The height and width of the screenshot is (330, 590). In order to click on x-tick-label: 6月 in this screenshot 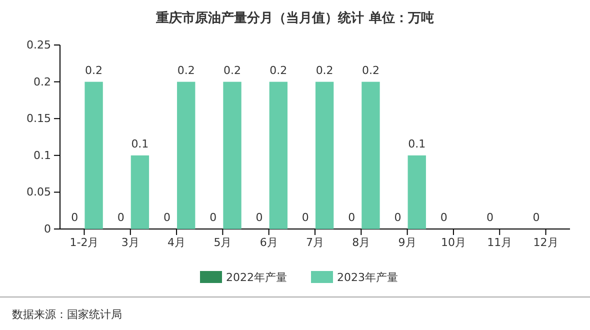, I will do `click(269, 242)`.